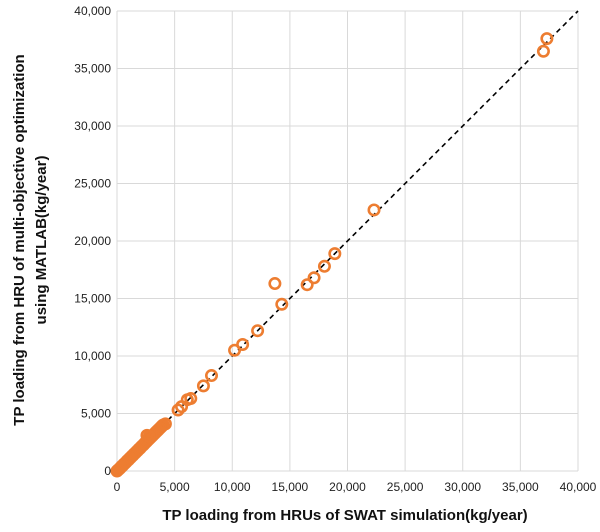 This screenshot has width=600, height=532. What do you see at coordinates (41, 240) in the screenshot?
I see `y-axis-title-line-2: using MATLAB(kg/year)` at bounding box center [41, 240].